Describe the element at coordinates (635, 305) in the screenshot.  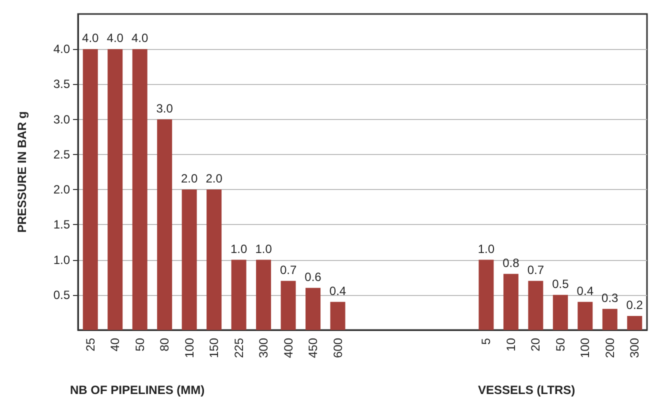
I see `data-label: 0.2` at that location.